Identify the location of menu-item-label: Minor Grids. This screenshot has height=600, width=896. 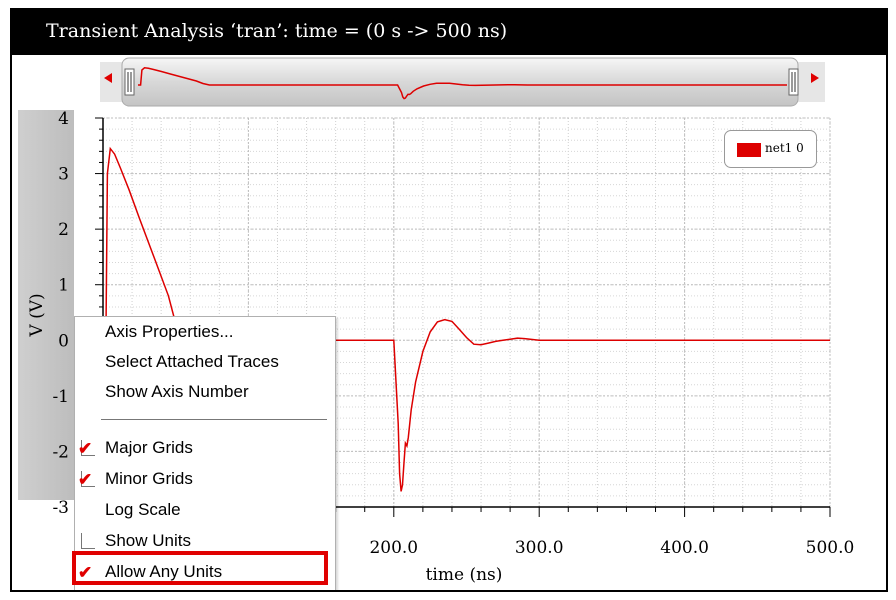
(149, 478).